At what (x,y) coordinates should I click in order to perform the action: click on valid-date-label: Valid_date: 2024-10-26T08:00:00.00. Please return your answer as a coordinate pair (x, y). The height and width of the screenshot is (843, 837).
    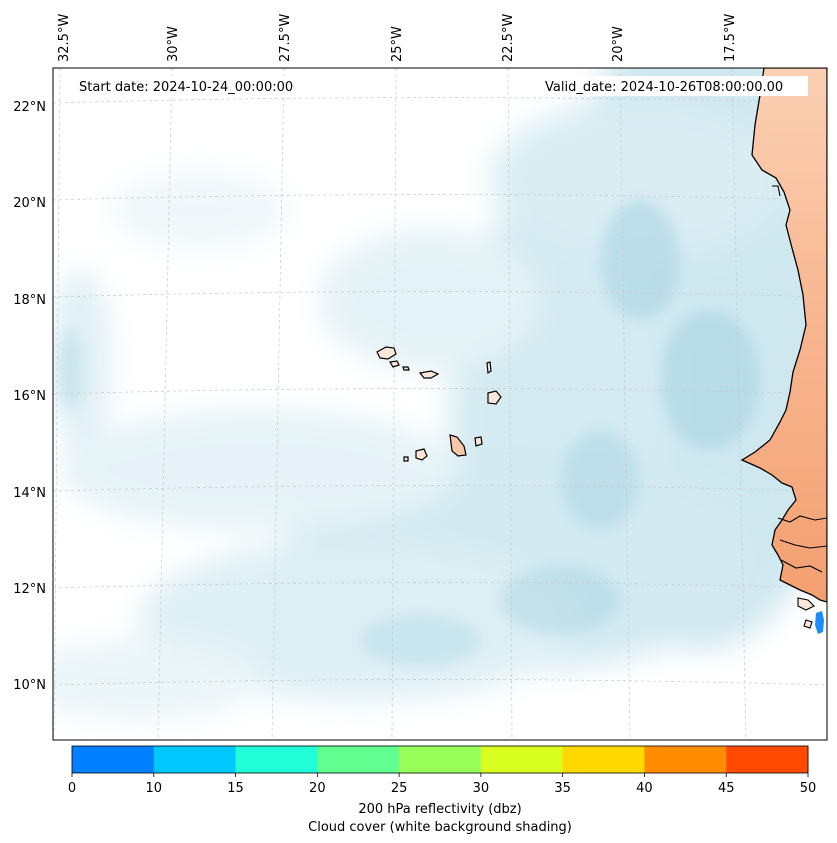
    Looking at the image, I should click on (664, 87).